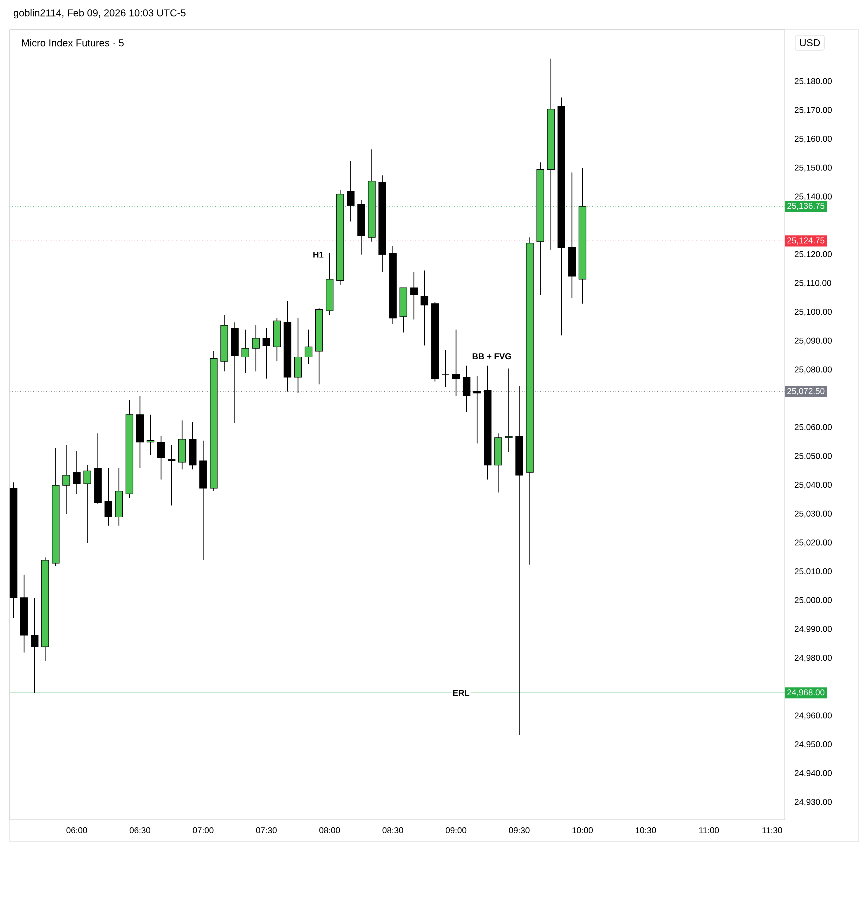 The height and width of the screenshot is (910, 863). What do you see at coordinates (73, 43) in the screenshot?
I see `text: Micro Index Futures · 5` at bounding box center [73, 43].